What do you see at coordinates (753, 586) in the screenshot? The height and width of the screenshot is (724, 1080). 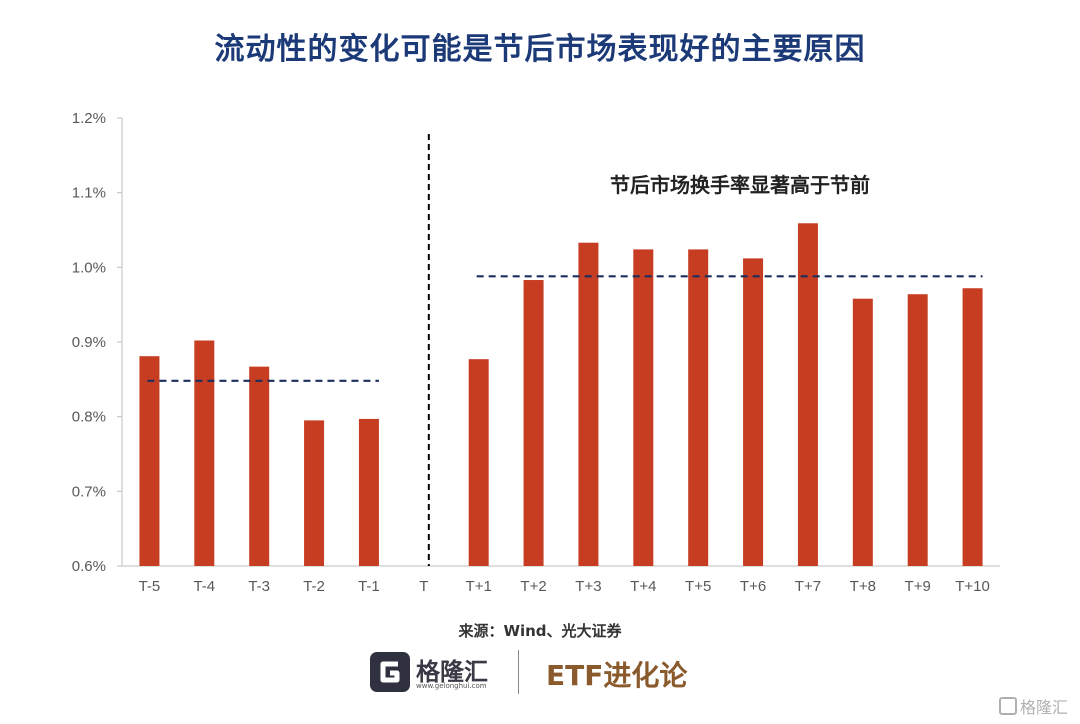 I see `x-tick-label: T+6` at bounding box center [753, 586].